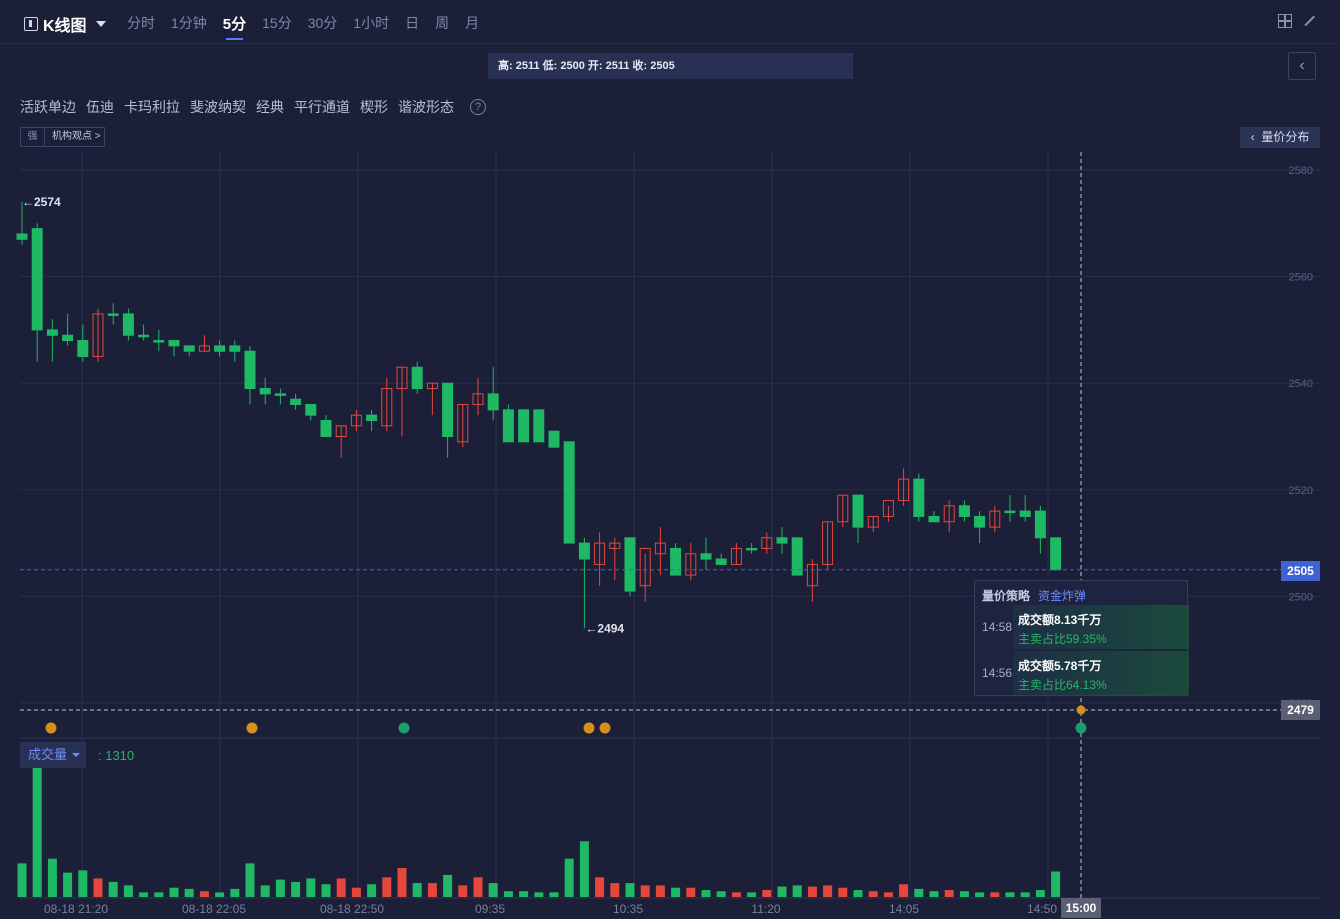 The image size is (1340, 919). I want to click on drawing-tool: 经典, so click(270, 107).